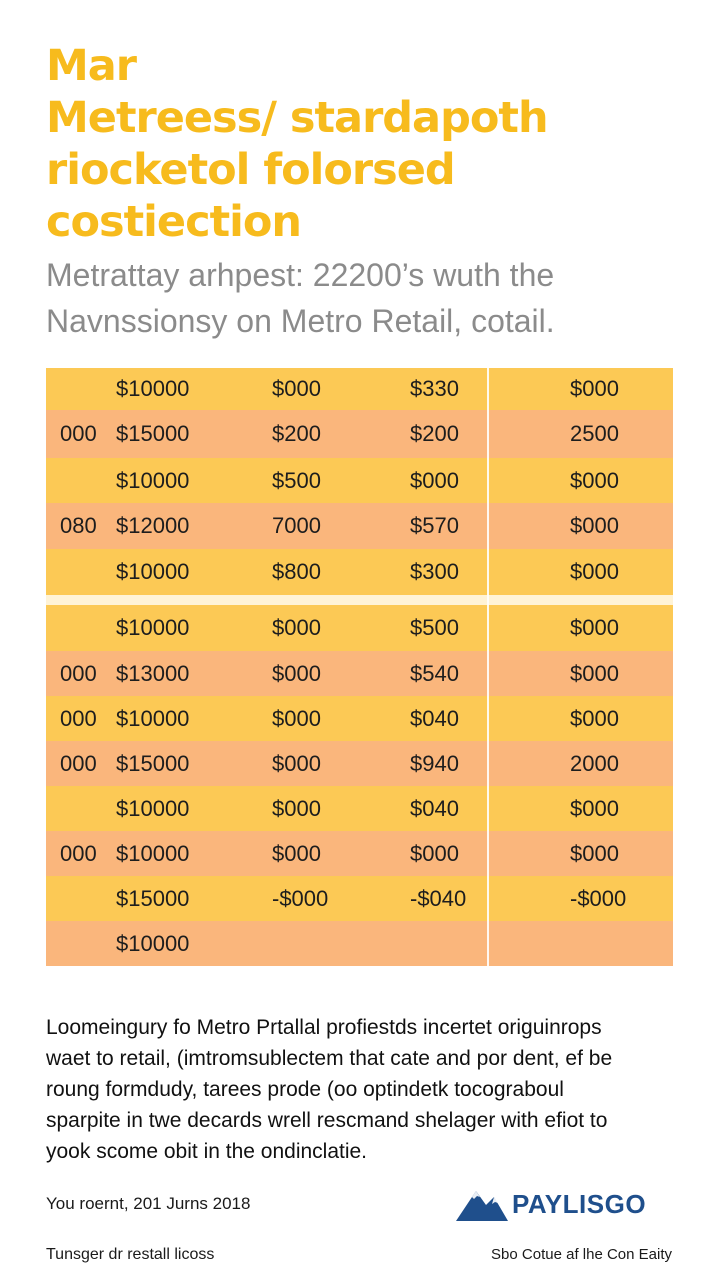  What do you see at coordinates (434, 571) in the screenshot?
I see `table-cell: $300` at bounding box center [434, 571].